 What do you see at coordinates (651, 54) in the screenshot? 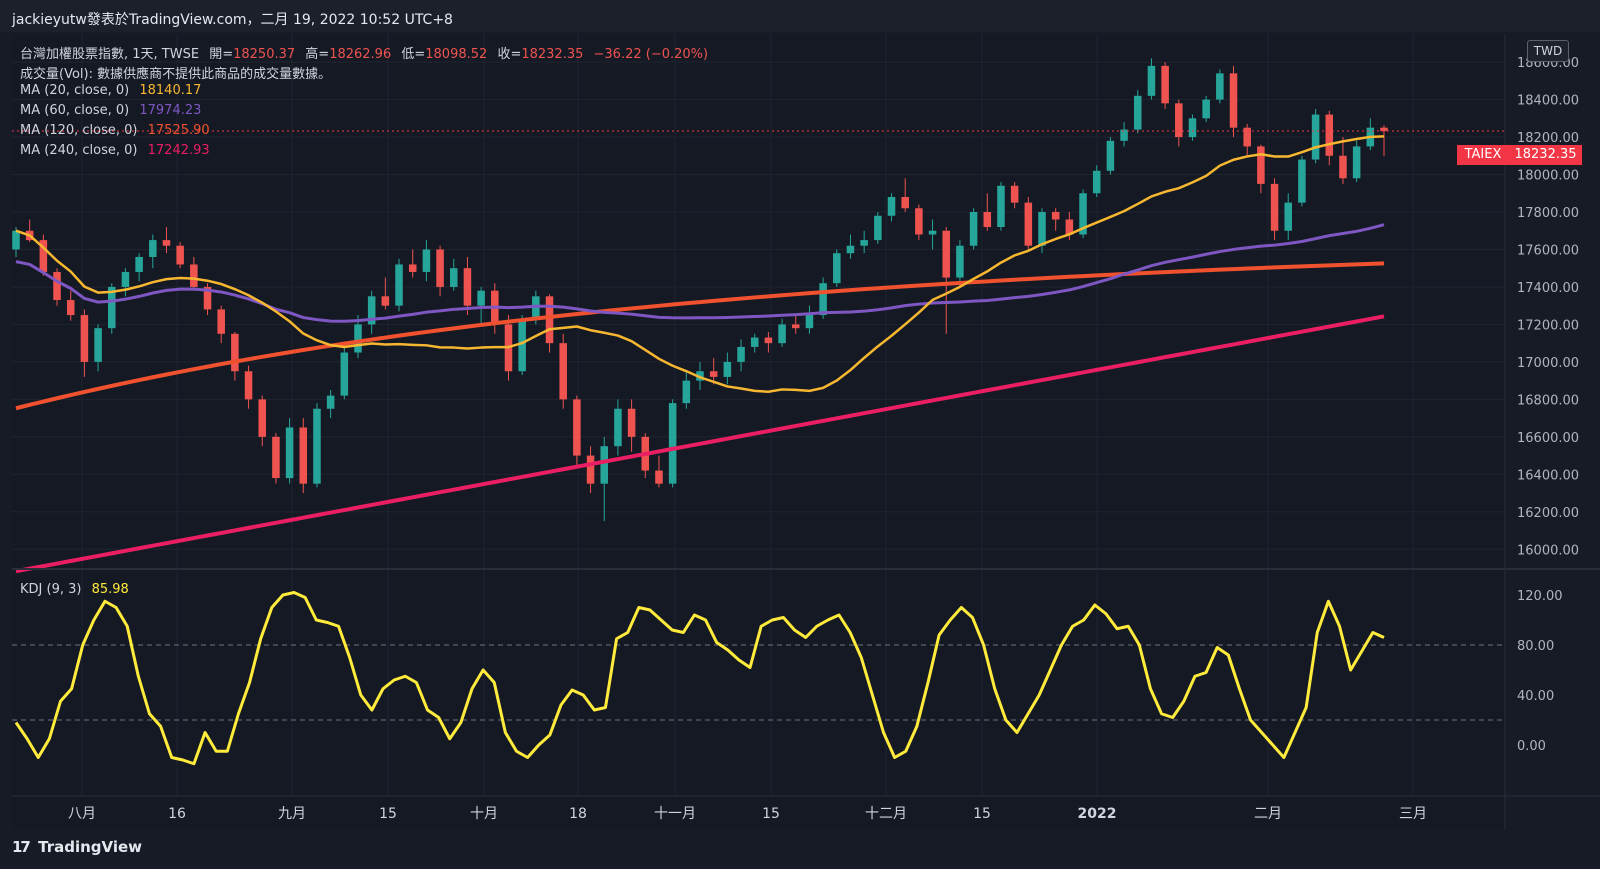
I see `change-value: −36.22 (−0.20%)` at bounding box center [651, 54].